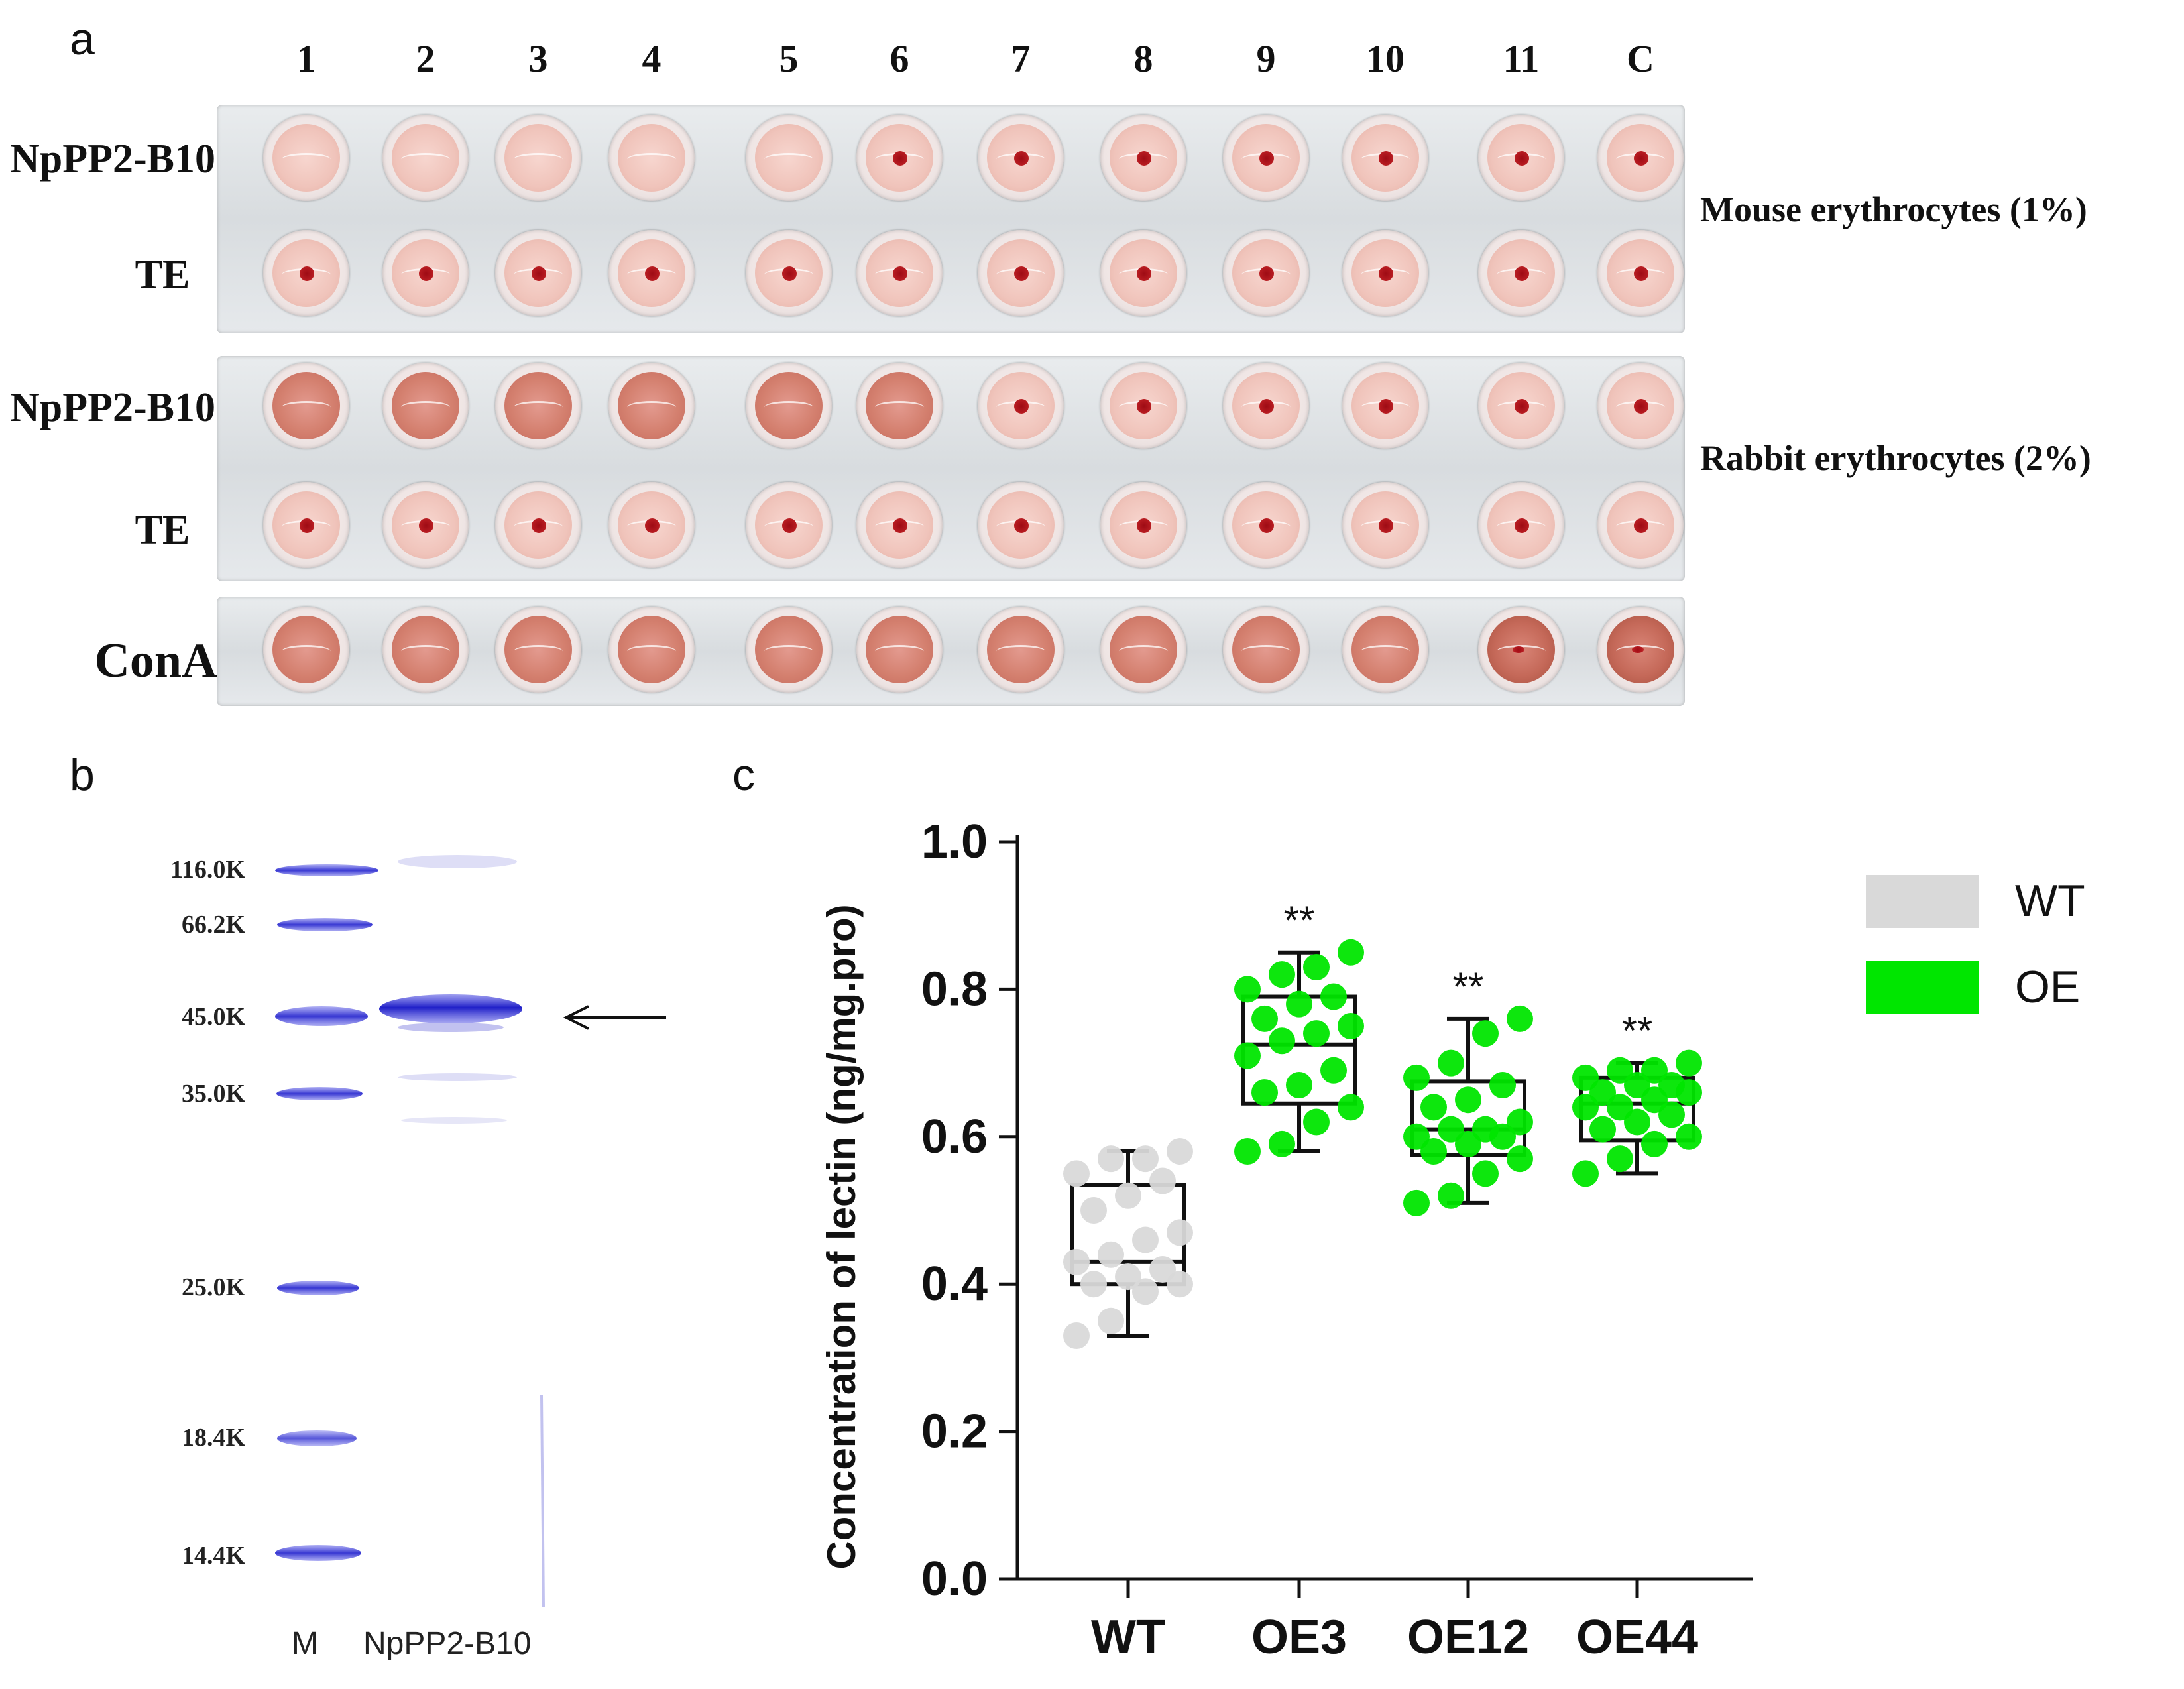 The height and width of the screenshot is (1689, 2184). What do you see at coordinates (538, 273) in the screenshot?
I see `well-r2-c3` at bounding box center [538, 273].